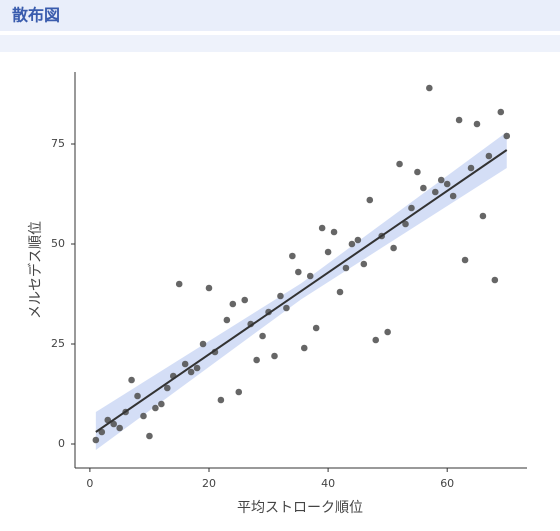  I want to click on x-tick-label: 60, so click(447, 483).